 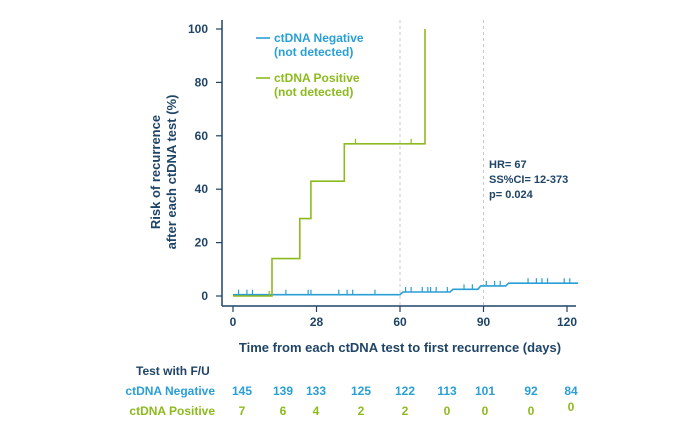 I want to click on y-tick-label: 40, so click(x=202, y=189).